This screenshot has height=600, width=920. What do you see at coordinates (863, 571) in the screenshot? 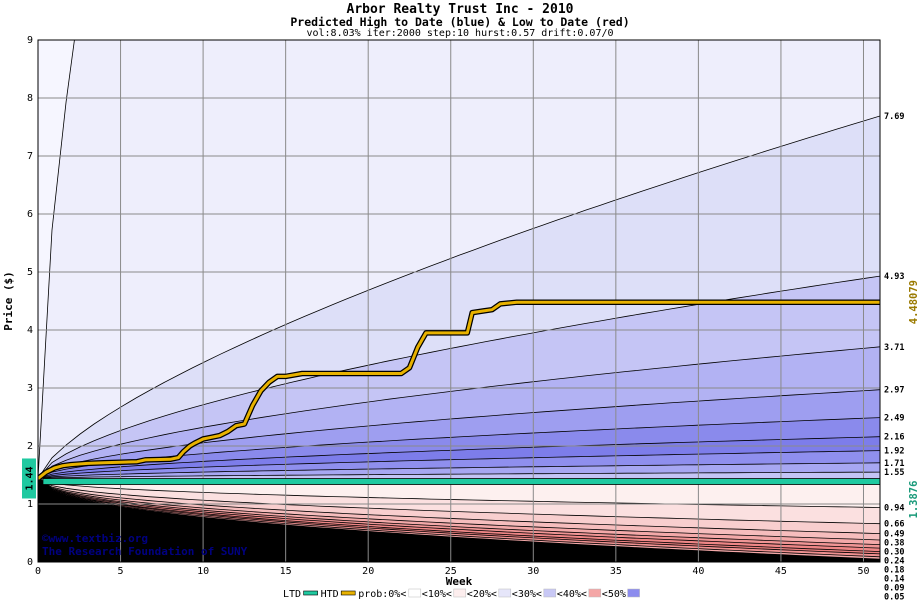
I see `x-tick-label: 50` at bounding box center [863, 571].